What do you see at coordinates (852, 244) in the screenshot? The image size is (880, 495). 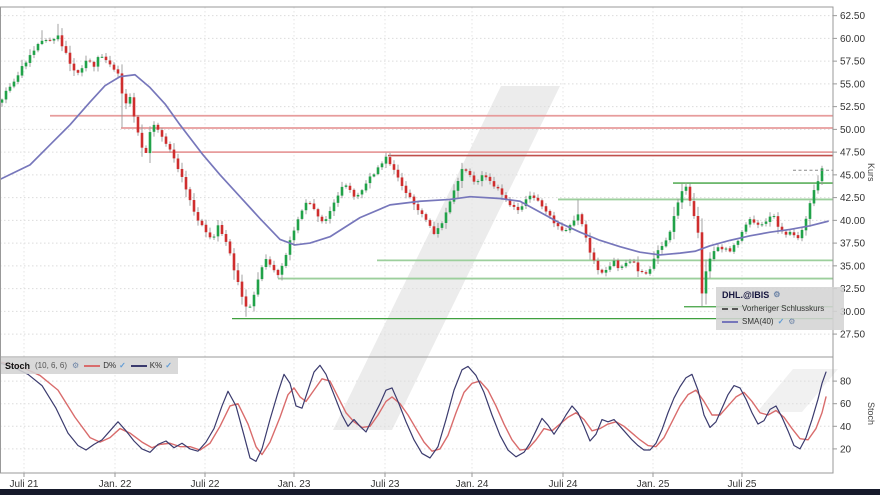 I see `svg-text: 37.50` at bounding box center [852, 244].